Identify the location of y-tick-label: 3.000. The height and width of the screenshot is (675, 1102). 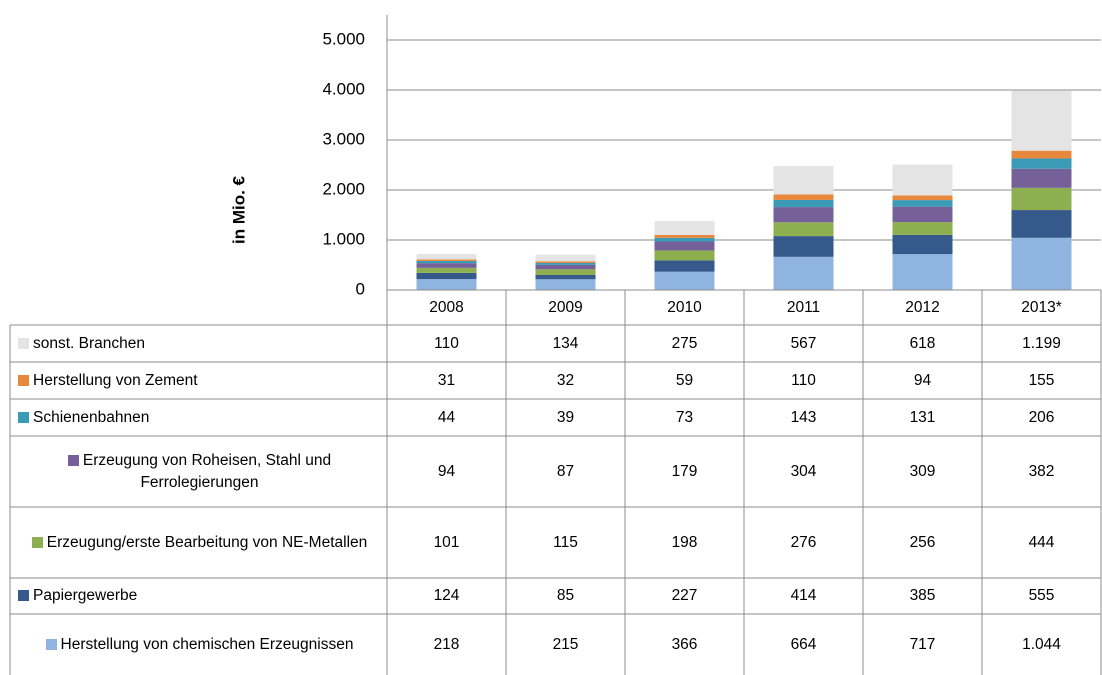
(343, 138).